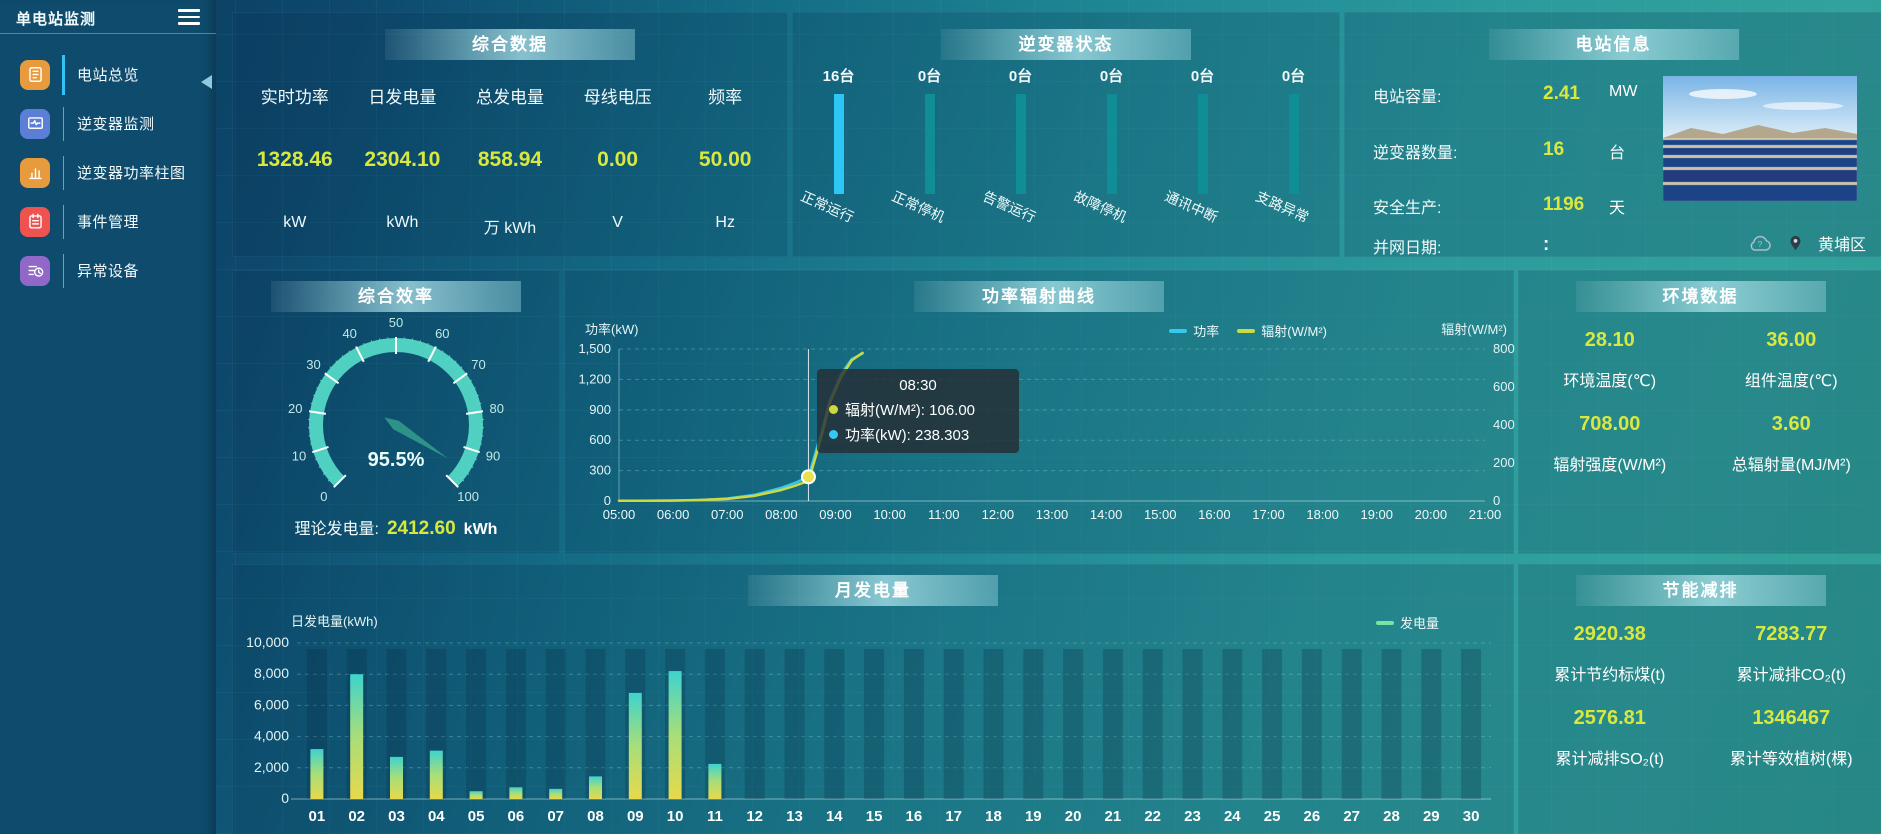  What do you see at coordinates (63, 270) in the screenshot?
I see `item-divider` at bounding box center [63, 270].